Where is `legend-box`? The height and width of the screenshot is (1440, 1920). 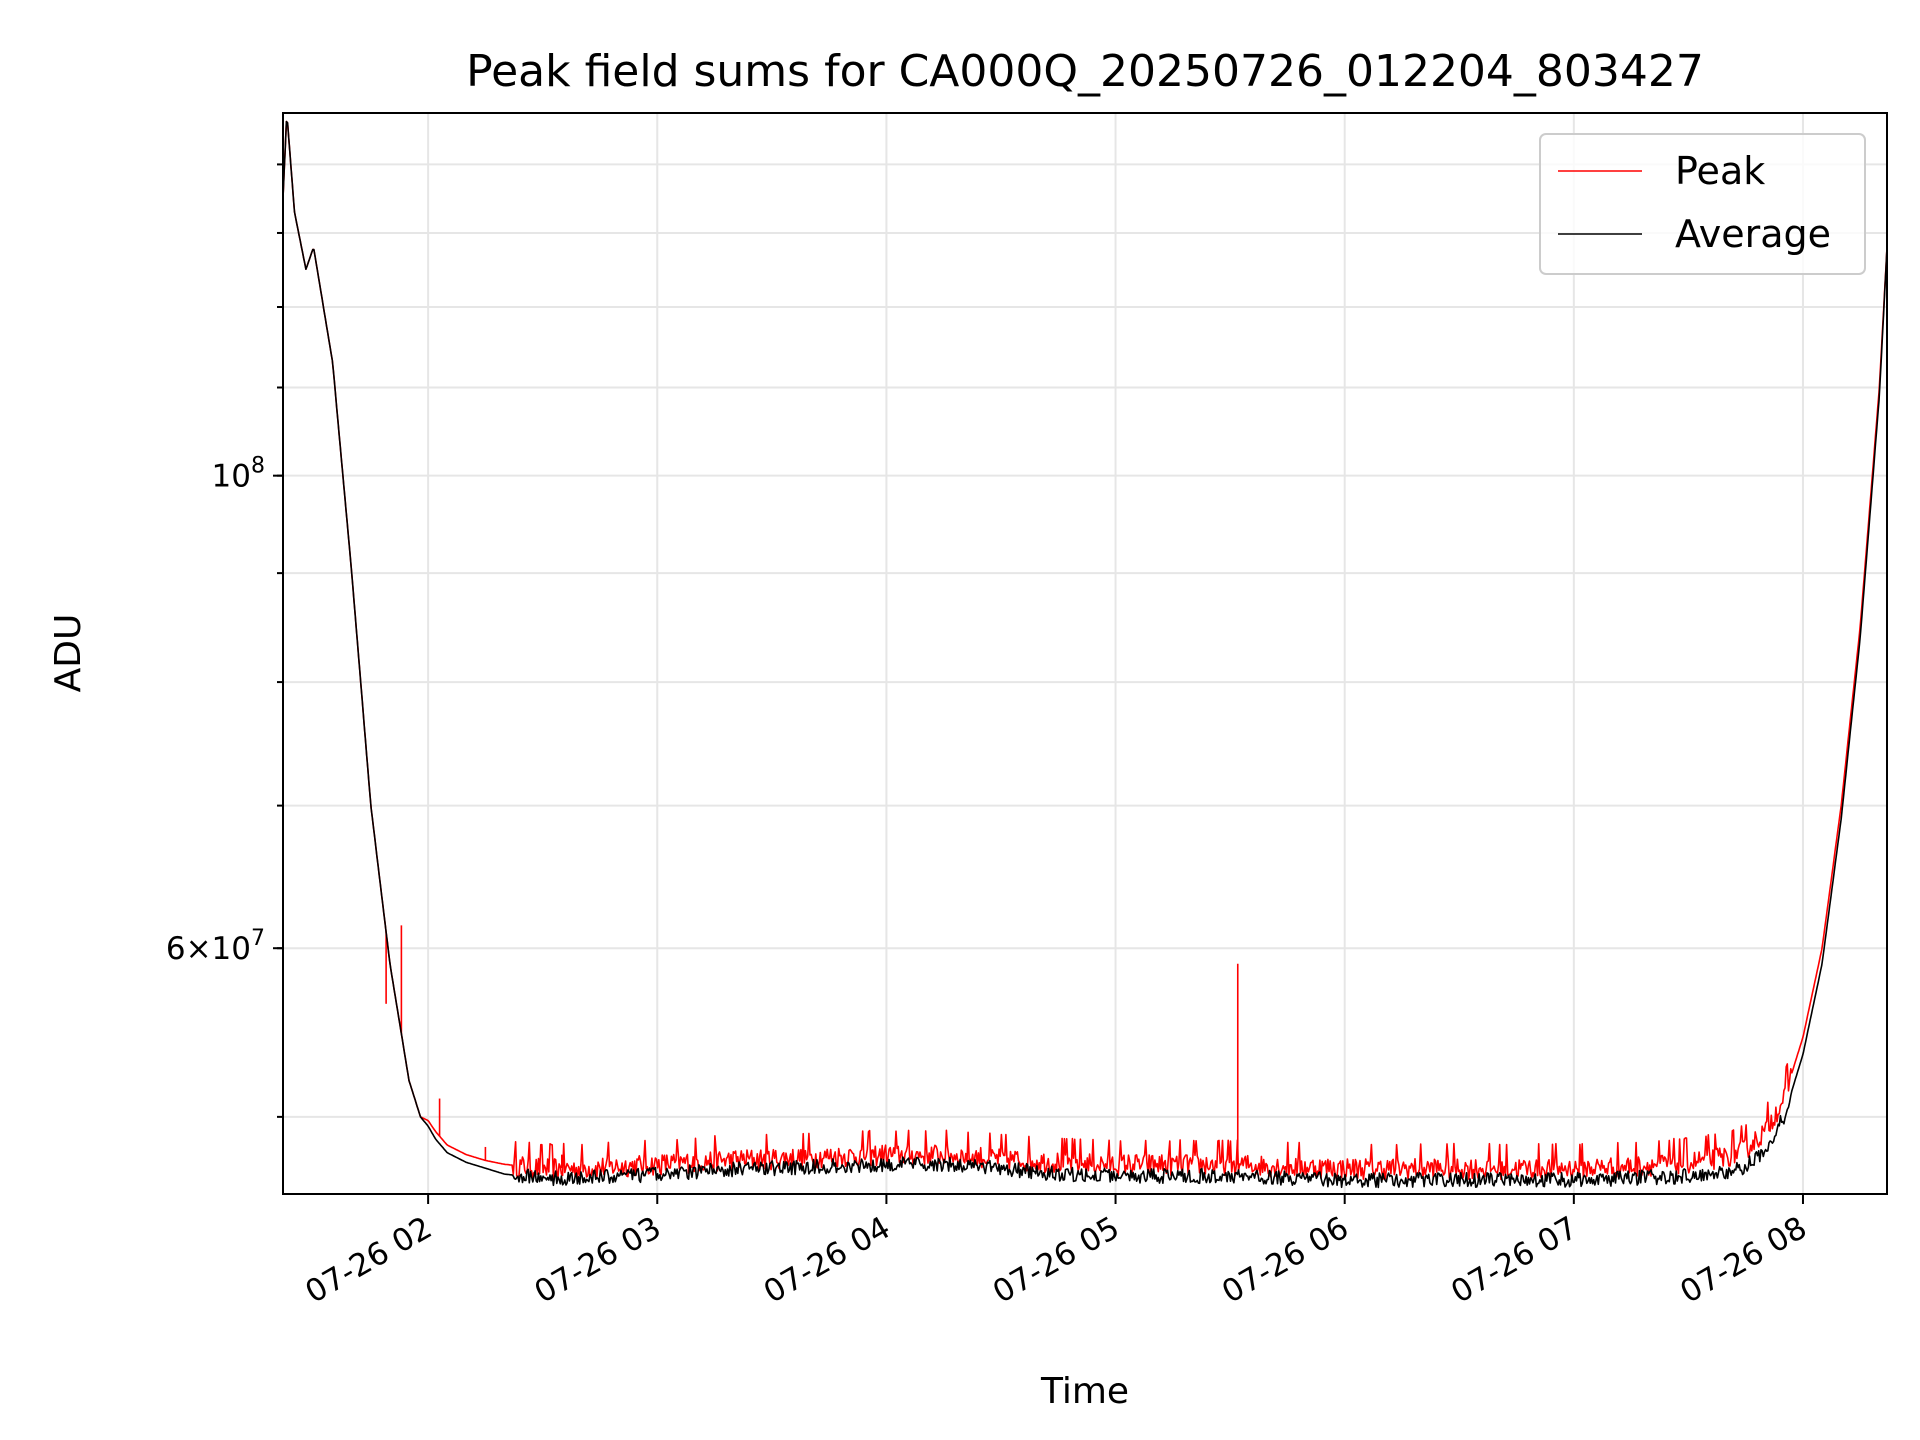
legend-box is located at coordinates (1702, 204).